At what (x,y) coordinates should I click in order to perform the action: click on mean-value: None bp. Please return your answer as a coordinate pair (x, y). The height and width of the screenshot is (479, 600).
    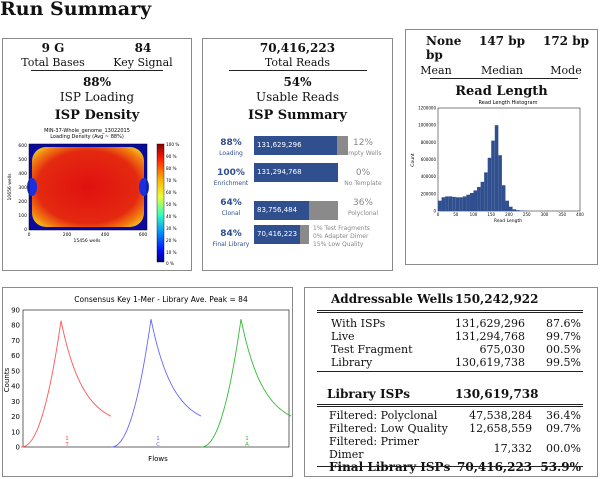
    Looking at the image, I should click on (441, 48).